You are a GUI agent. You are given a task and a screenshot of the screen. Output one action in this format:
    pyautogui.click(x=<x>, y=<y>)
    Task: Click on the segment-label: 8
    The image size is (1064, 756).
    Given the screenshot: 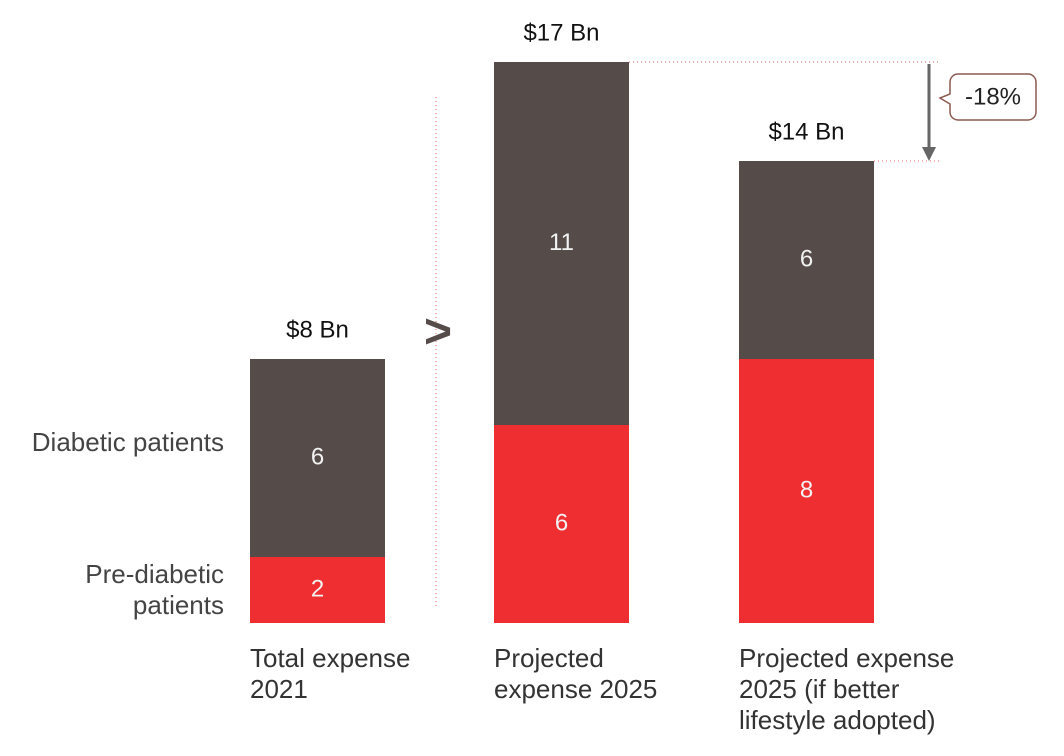 What is the action you would take?
    pyautogui.click(x=806, y=489)
    